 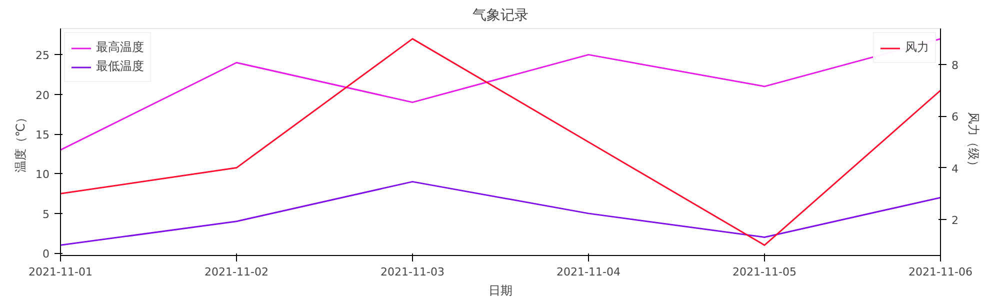 What do you see at coordinates (60, 272) in the screenshot?
I see `x-tick-label: 2021-11-01` at bounding box center [60, 272].